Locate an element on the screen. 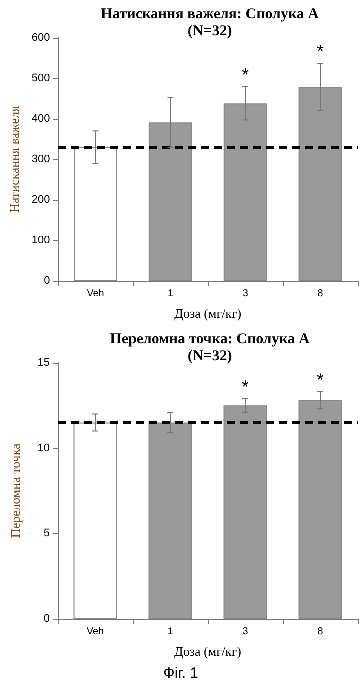  y-tick-label: 600 is located at coordinates (41, 38).